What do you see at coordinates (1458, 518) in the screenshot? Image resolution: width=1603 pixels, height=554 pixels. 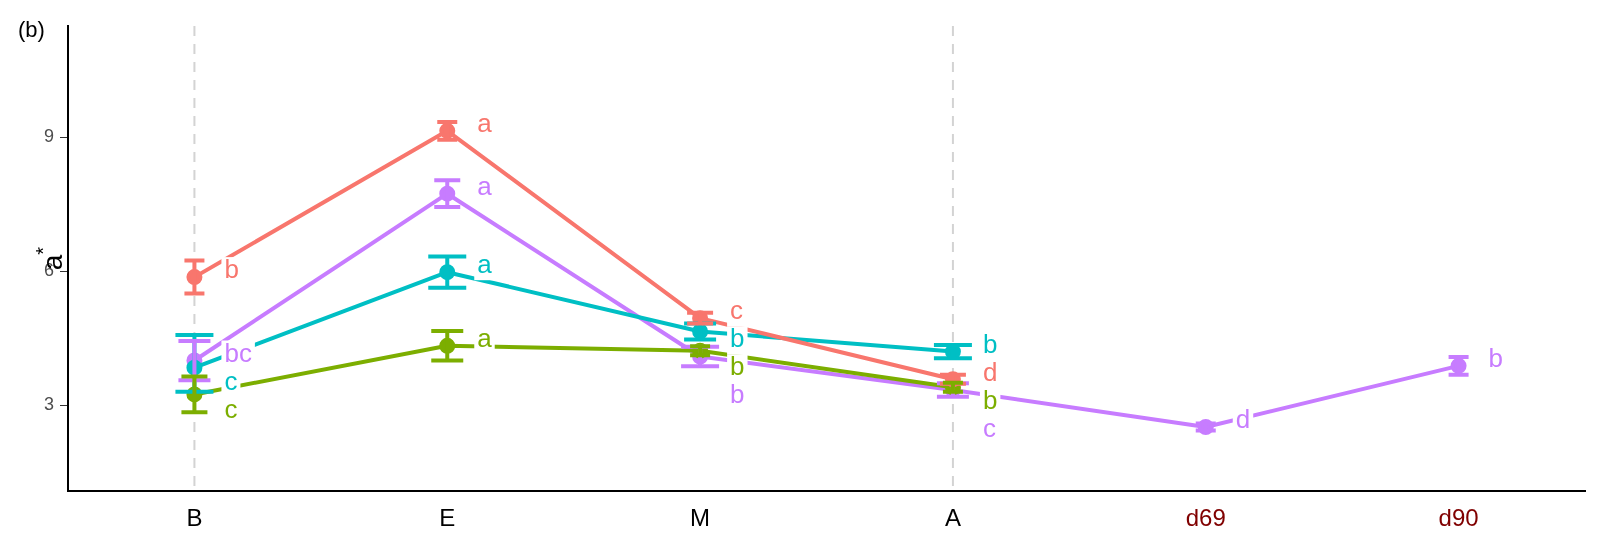 I see `x-tick-label: d90` at bounding box center [1458, 518].